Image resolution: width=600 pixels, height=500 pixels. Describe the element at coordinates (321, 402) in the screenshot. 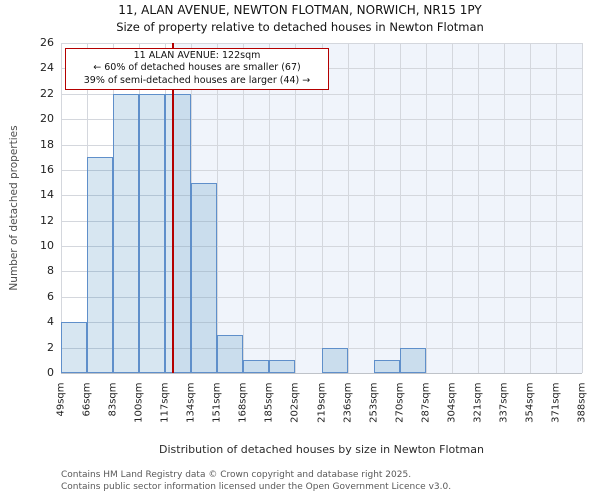

I see `x-tick-label: 219sqm` at that location.